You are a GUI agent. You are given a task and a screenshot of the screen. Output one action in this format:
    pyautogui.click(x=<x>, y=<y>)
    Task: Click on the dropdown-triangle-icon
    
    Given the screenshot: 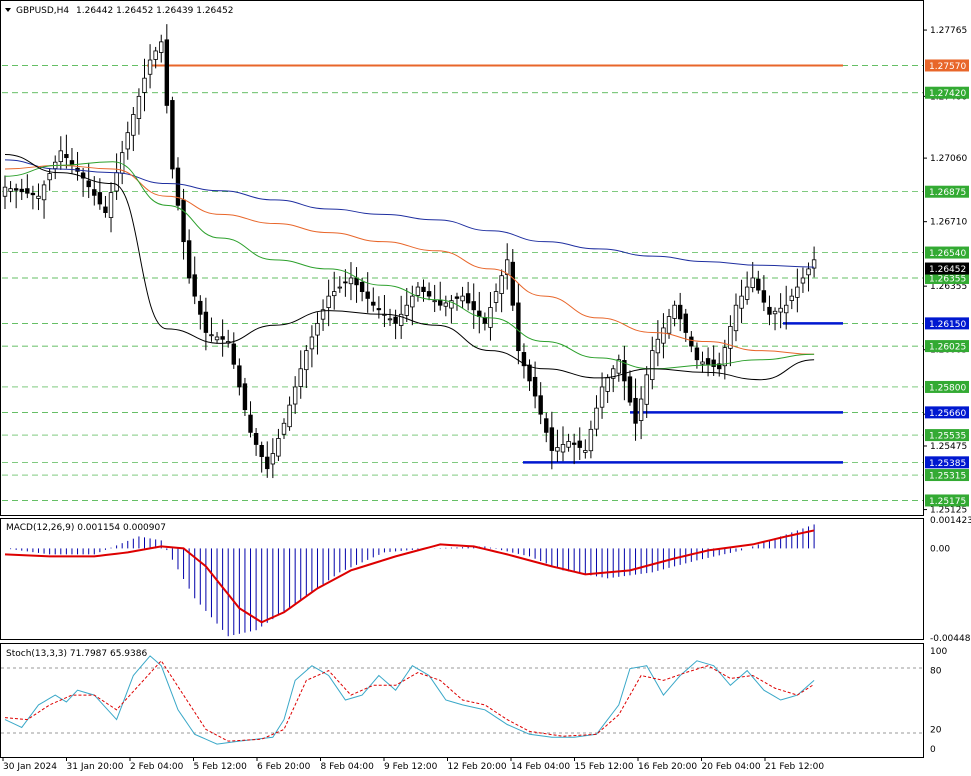 What is the action you would take?
    pyautogui.click(x=8, y=10)
    